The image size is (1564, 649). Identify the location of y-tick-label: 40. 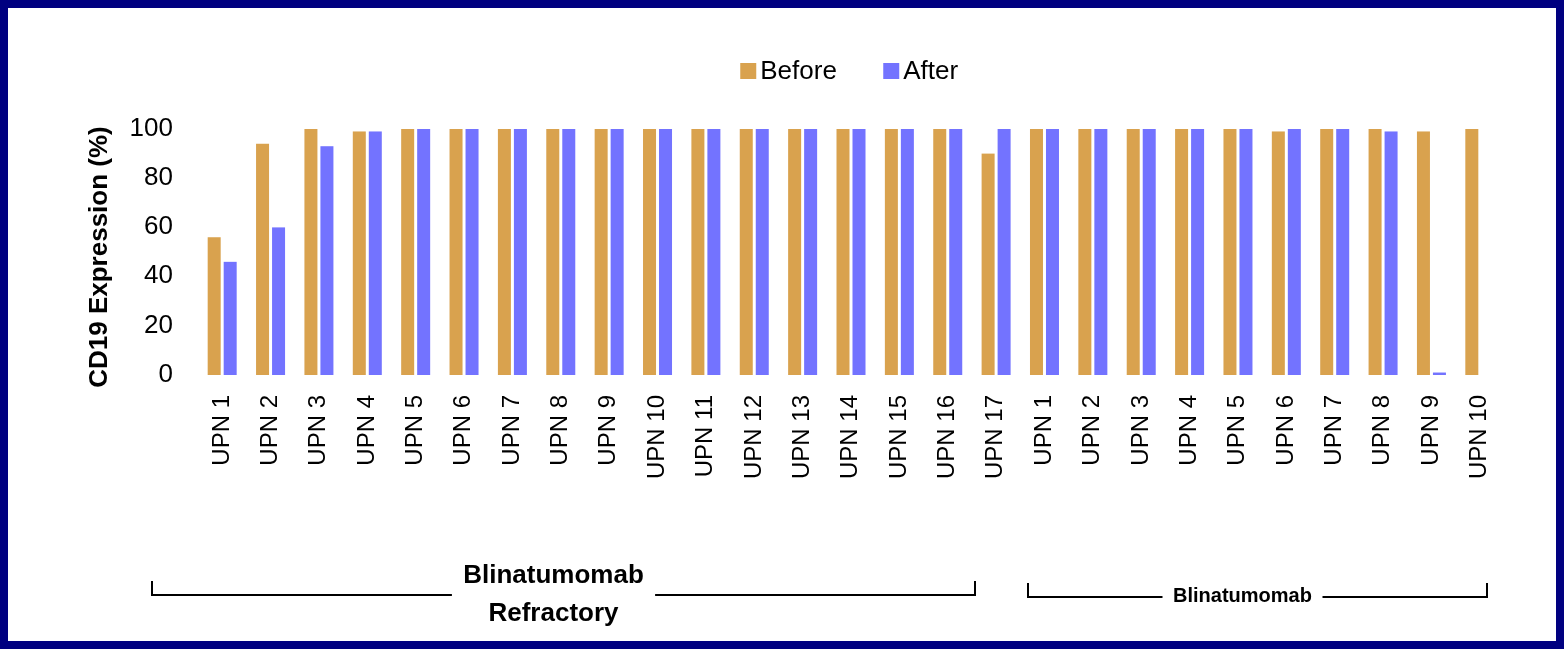
(158, 274).